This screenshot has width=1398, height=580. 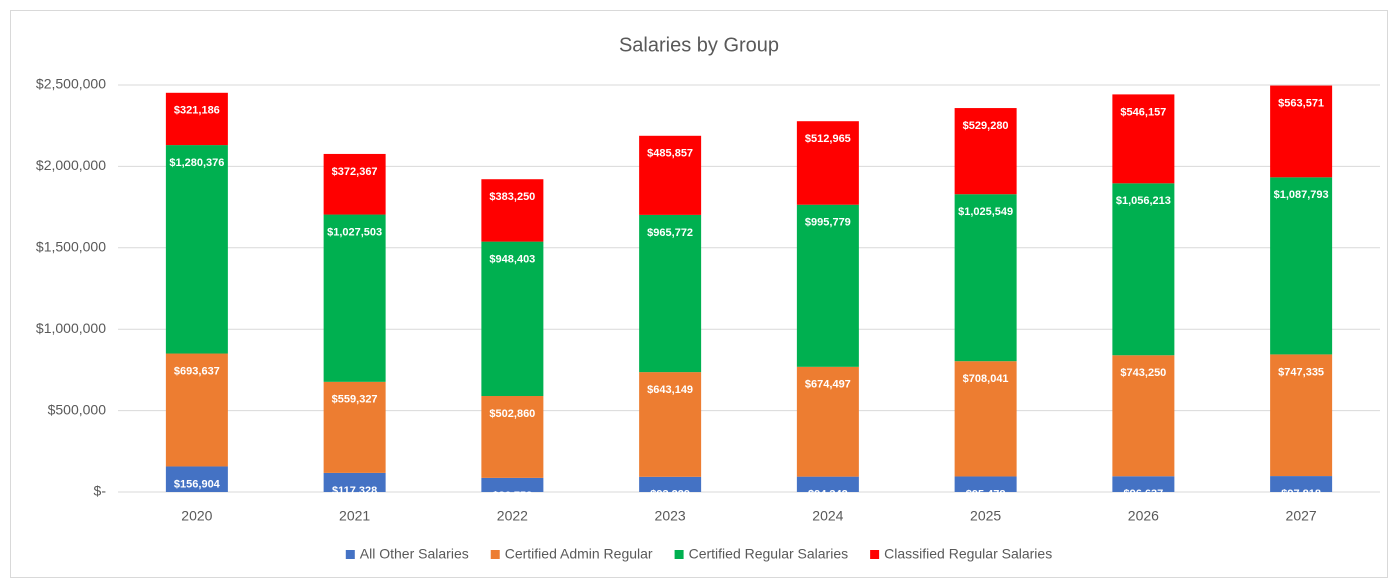 I want to click on x-tick-label: 2025, so click(x=985, y=516).